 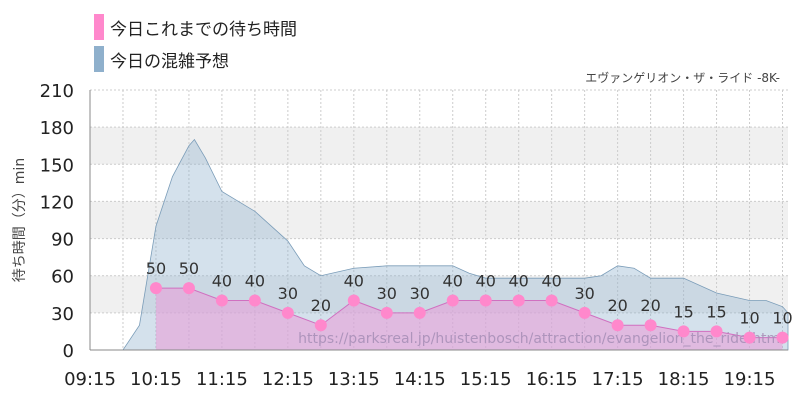 I want to click on x-tick-label: 12:15, so click(x=288, y=379).